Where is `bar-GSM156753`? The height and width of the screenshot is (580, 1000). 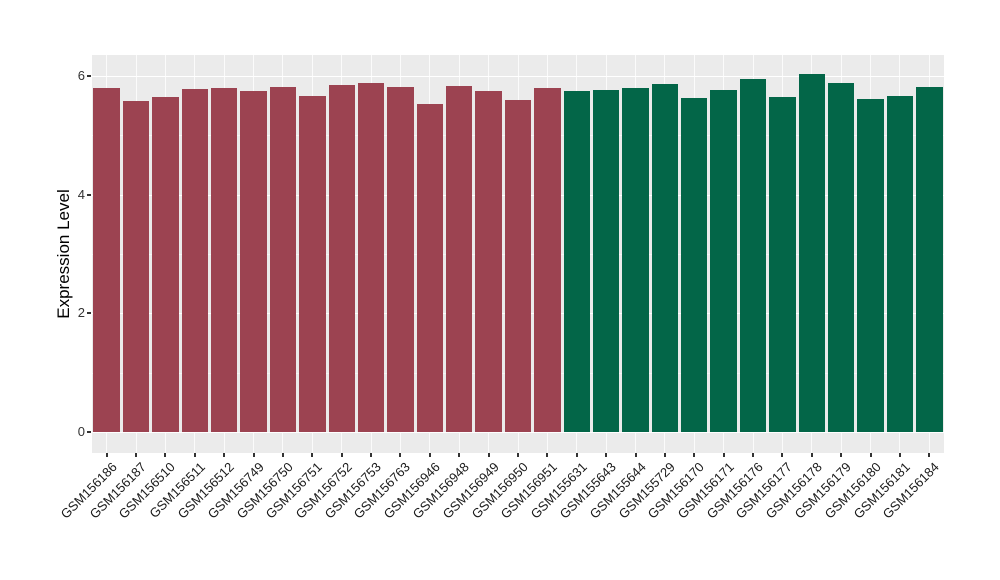
bar-GSM156753 is located at coordinates (371, 257).